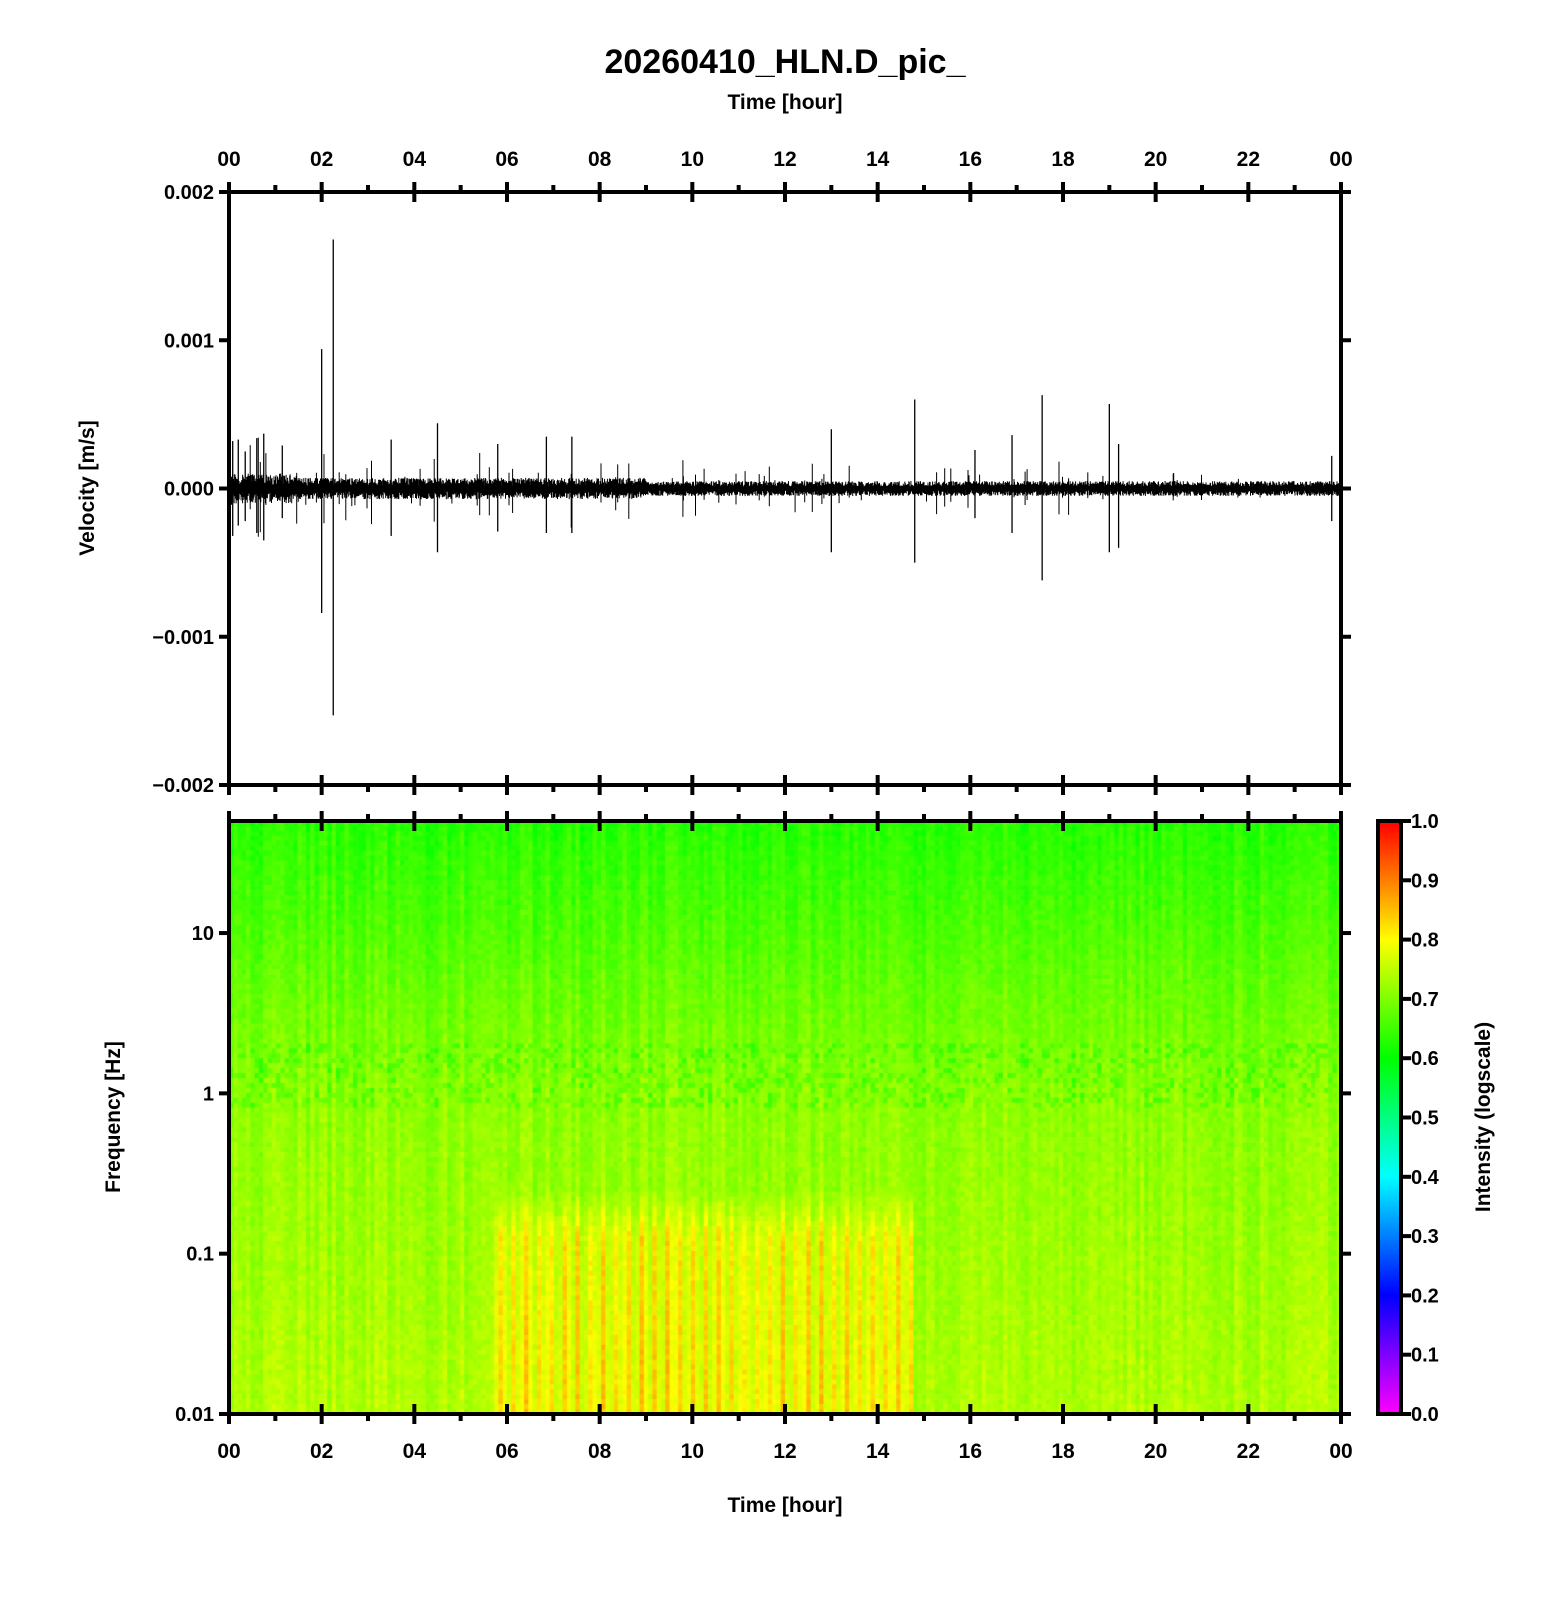 This screenshot has width=1556, height=1600. I want to click on colorbar-tick-label: 0.7, so click(1425, 1000).